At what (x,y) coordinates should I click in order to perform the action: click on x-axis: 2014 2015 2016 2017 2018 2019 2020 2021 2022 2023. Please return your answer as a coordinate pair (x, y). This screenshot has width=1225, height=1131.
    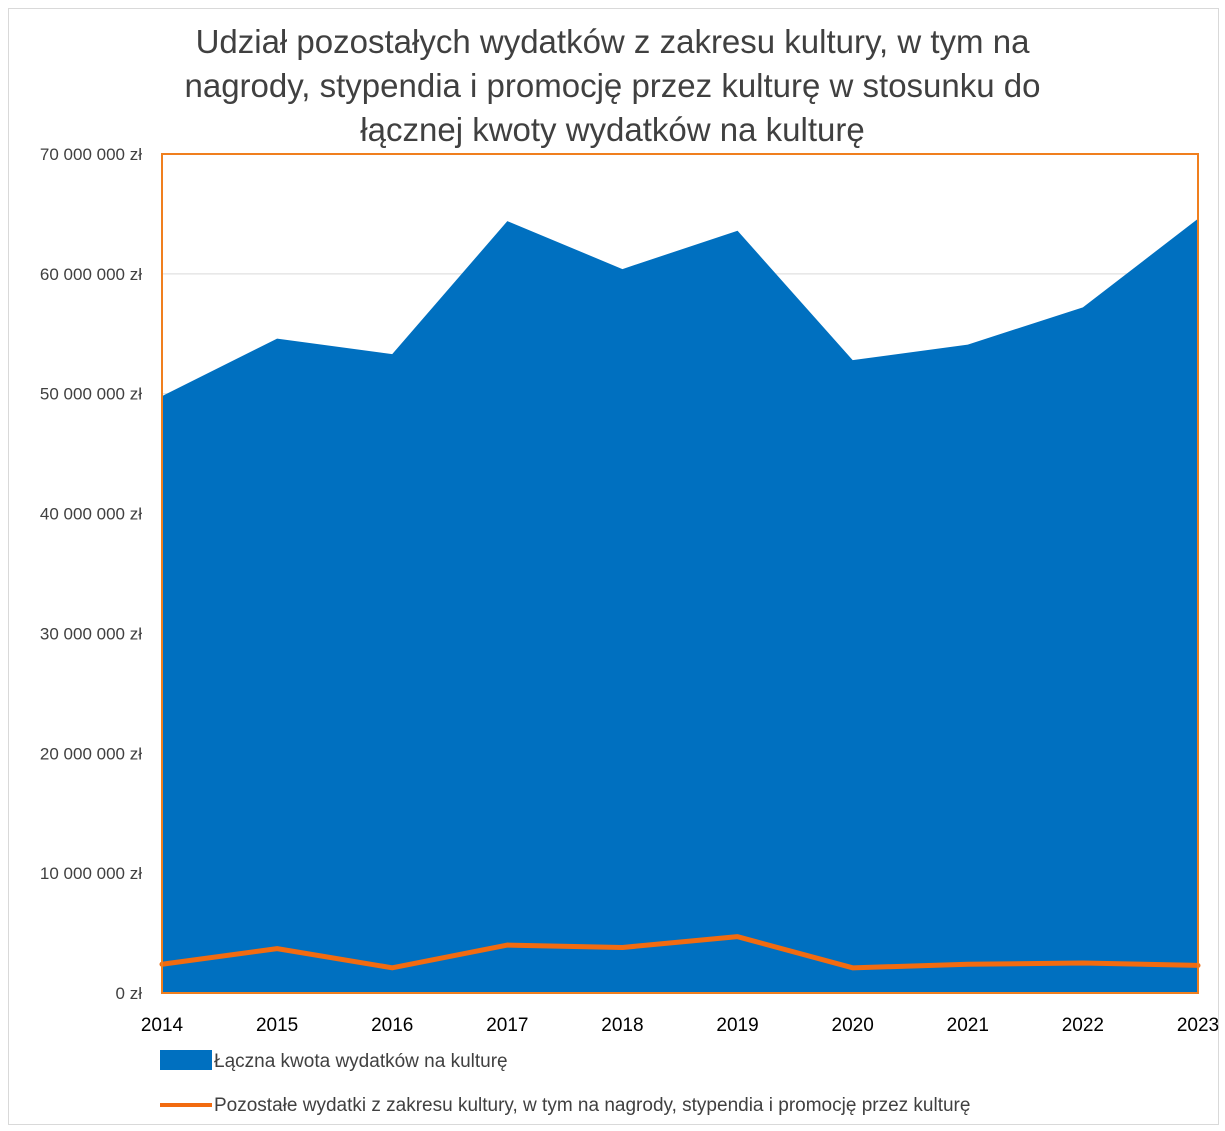
    Looking at the image, I should click on (680, 1025).